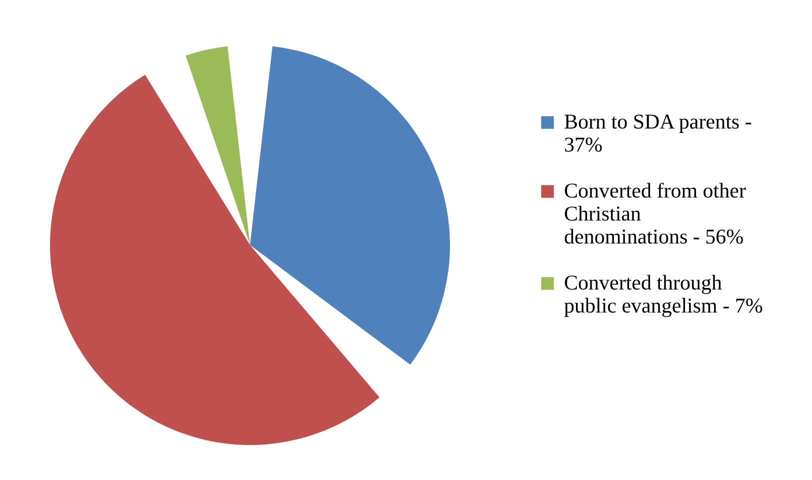 The image size is (812, 480). What do you see at coordinates (655, 213) in the screenshot?
I see `legend-label: Converted from other Christian denominations - 56%` at bounding box center [655, 213].